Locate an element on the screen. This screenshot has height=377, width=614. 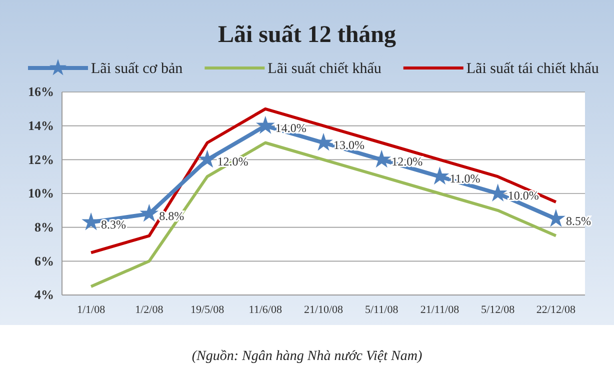
x-tick-label: 11/6/08 is located at coordinates (265, 310).